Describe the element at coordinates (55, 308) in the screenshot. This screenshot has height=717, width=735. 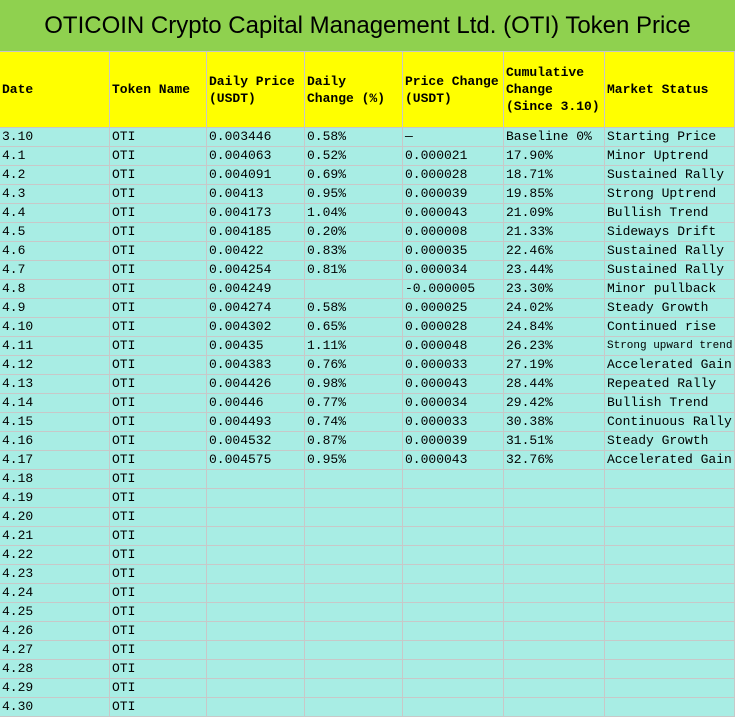
I see `table-cell: 4.9` at that location.